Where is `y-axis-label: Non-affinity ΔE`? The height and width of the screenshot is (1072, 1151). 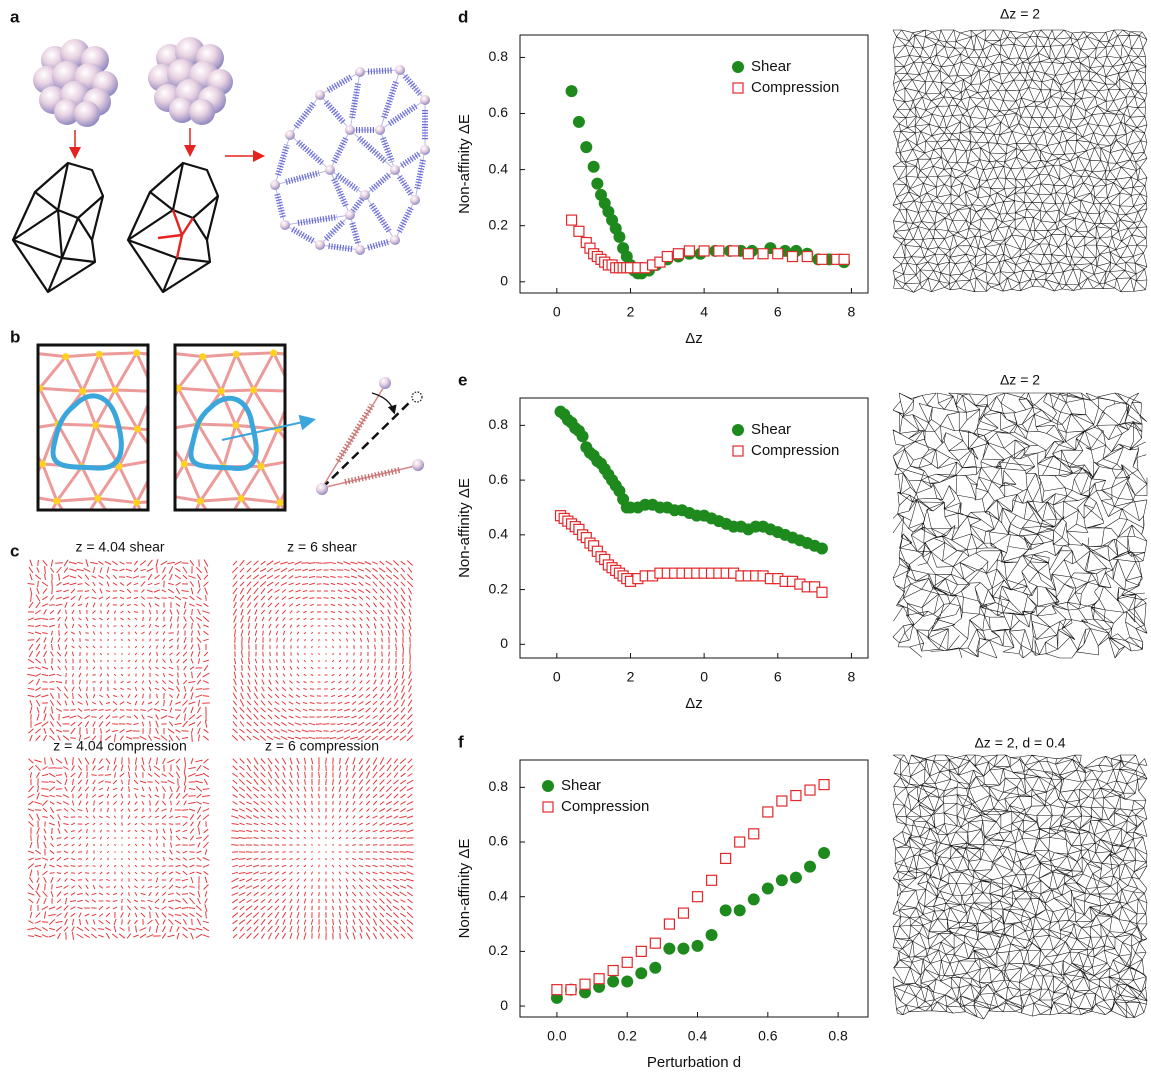 y-axis-label: Non-affinity ΔE is located at coordinates (464, 164).